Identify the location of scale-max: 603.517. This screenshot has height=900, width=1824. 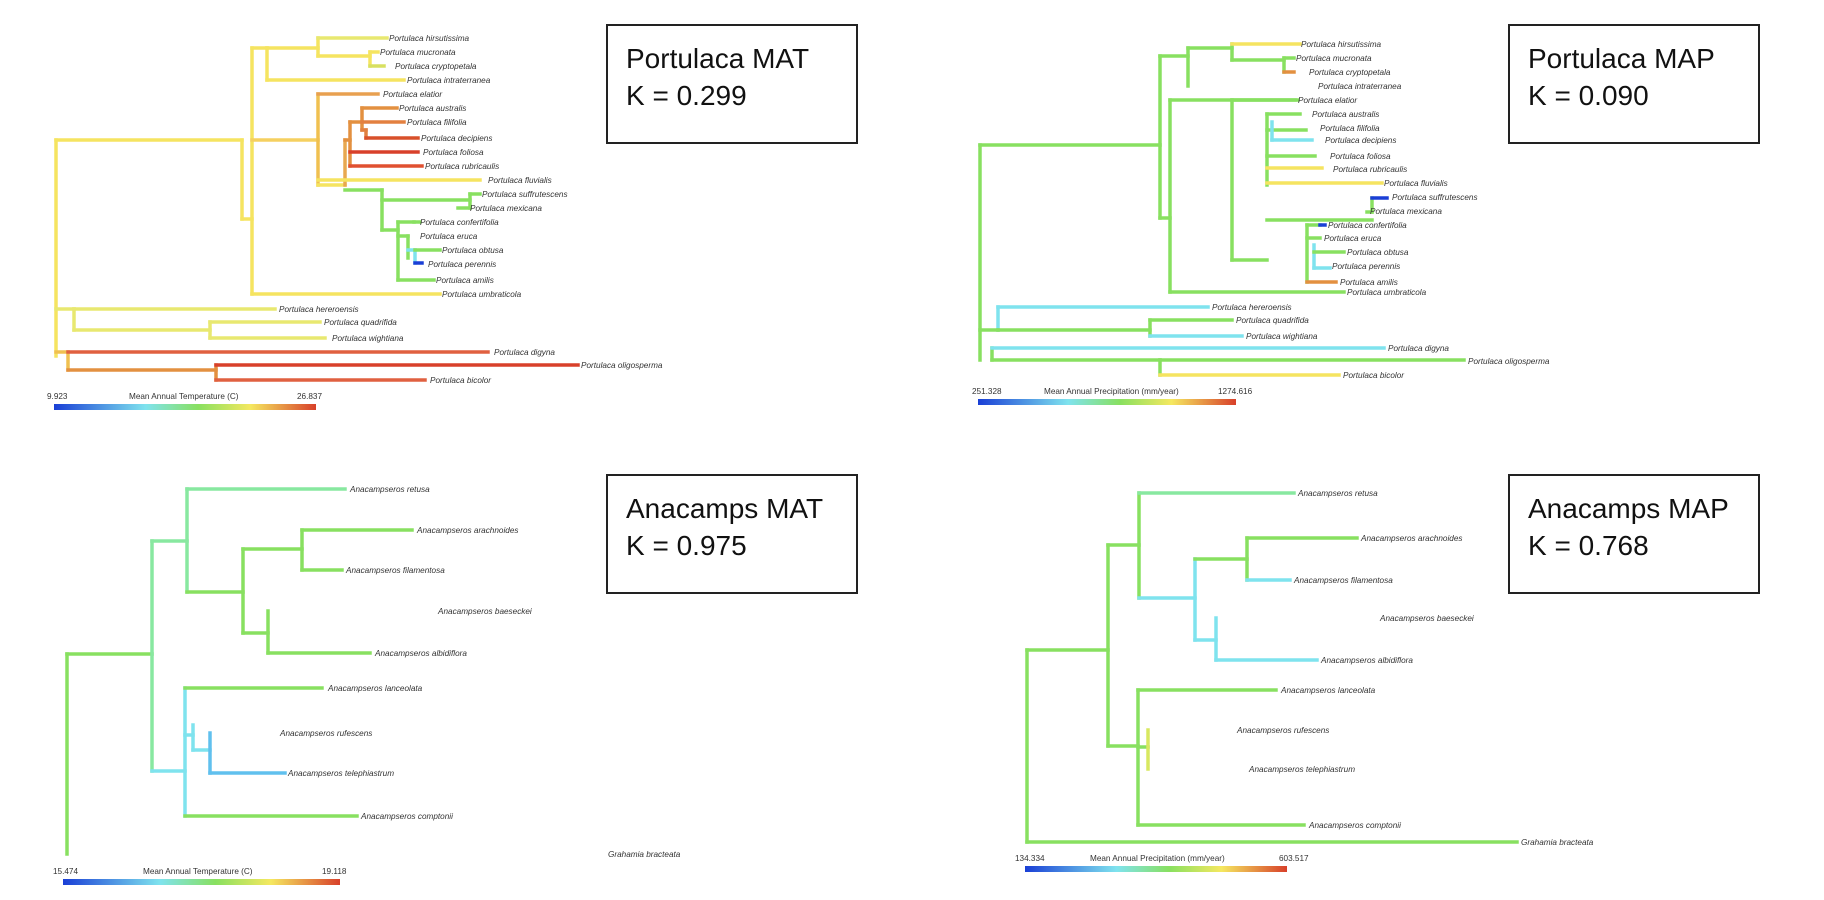
(1294, 858).